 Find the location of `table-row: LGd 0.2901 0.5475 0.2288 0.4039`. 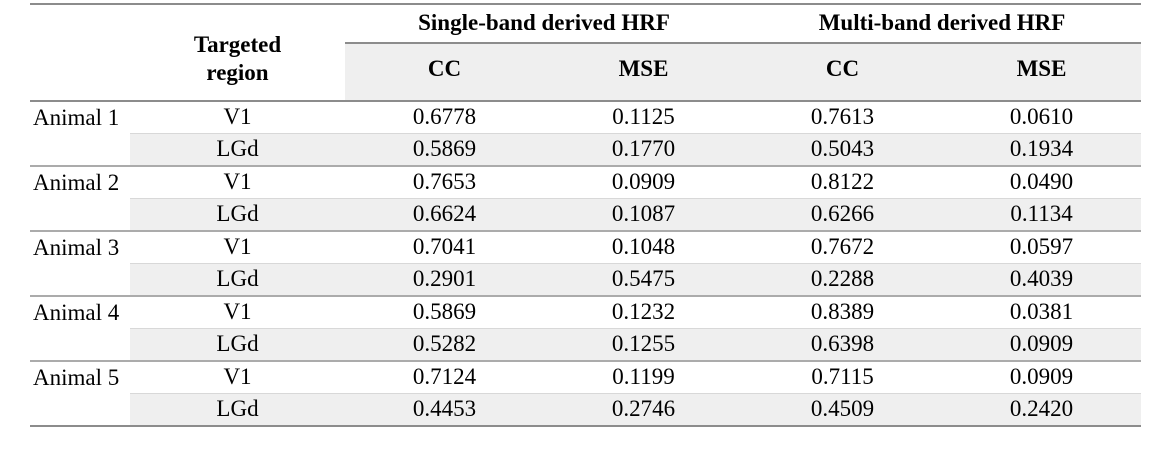

table-row: LGd 0.2901 0.5475 0.2288 0.4039 is located at coordinates (586, 279).